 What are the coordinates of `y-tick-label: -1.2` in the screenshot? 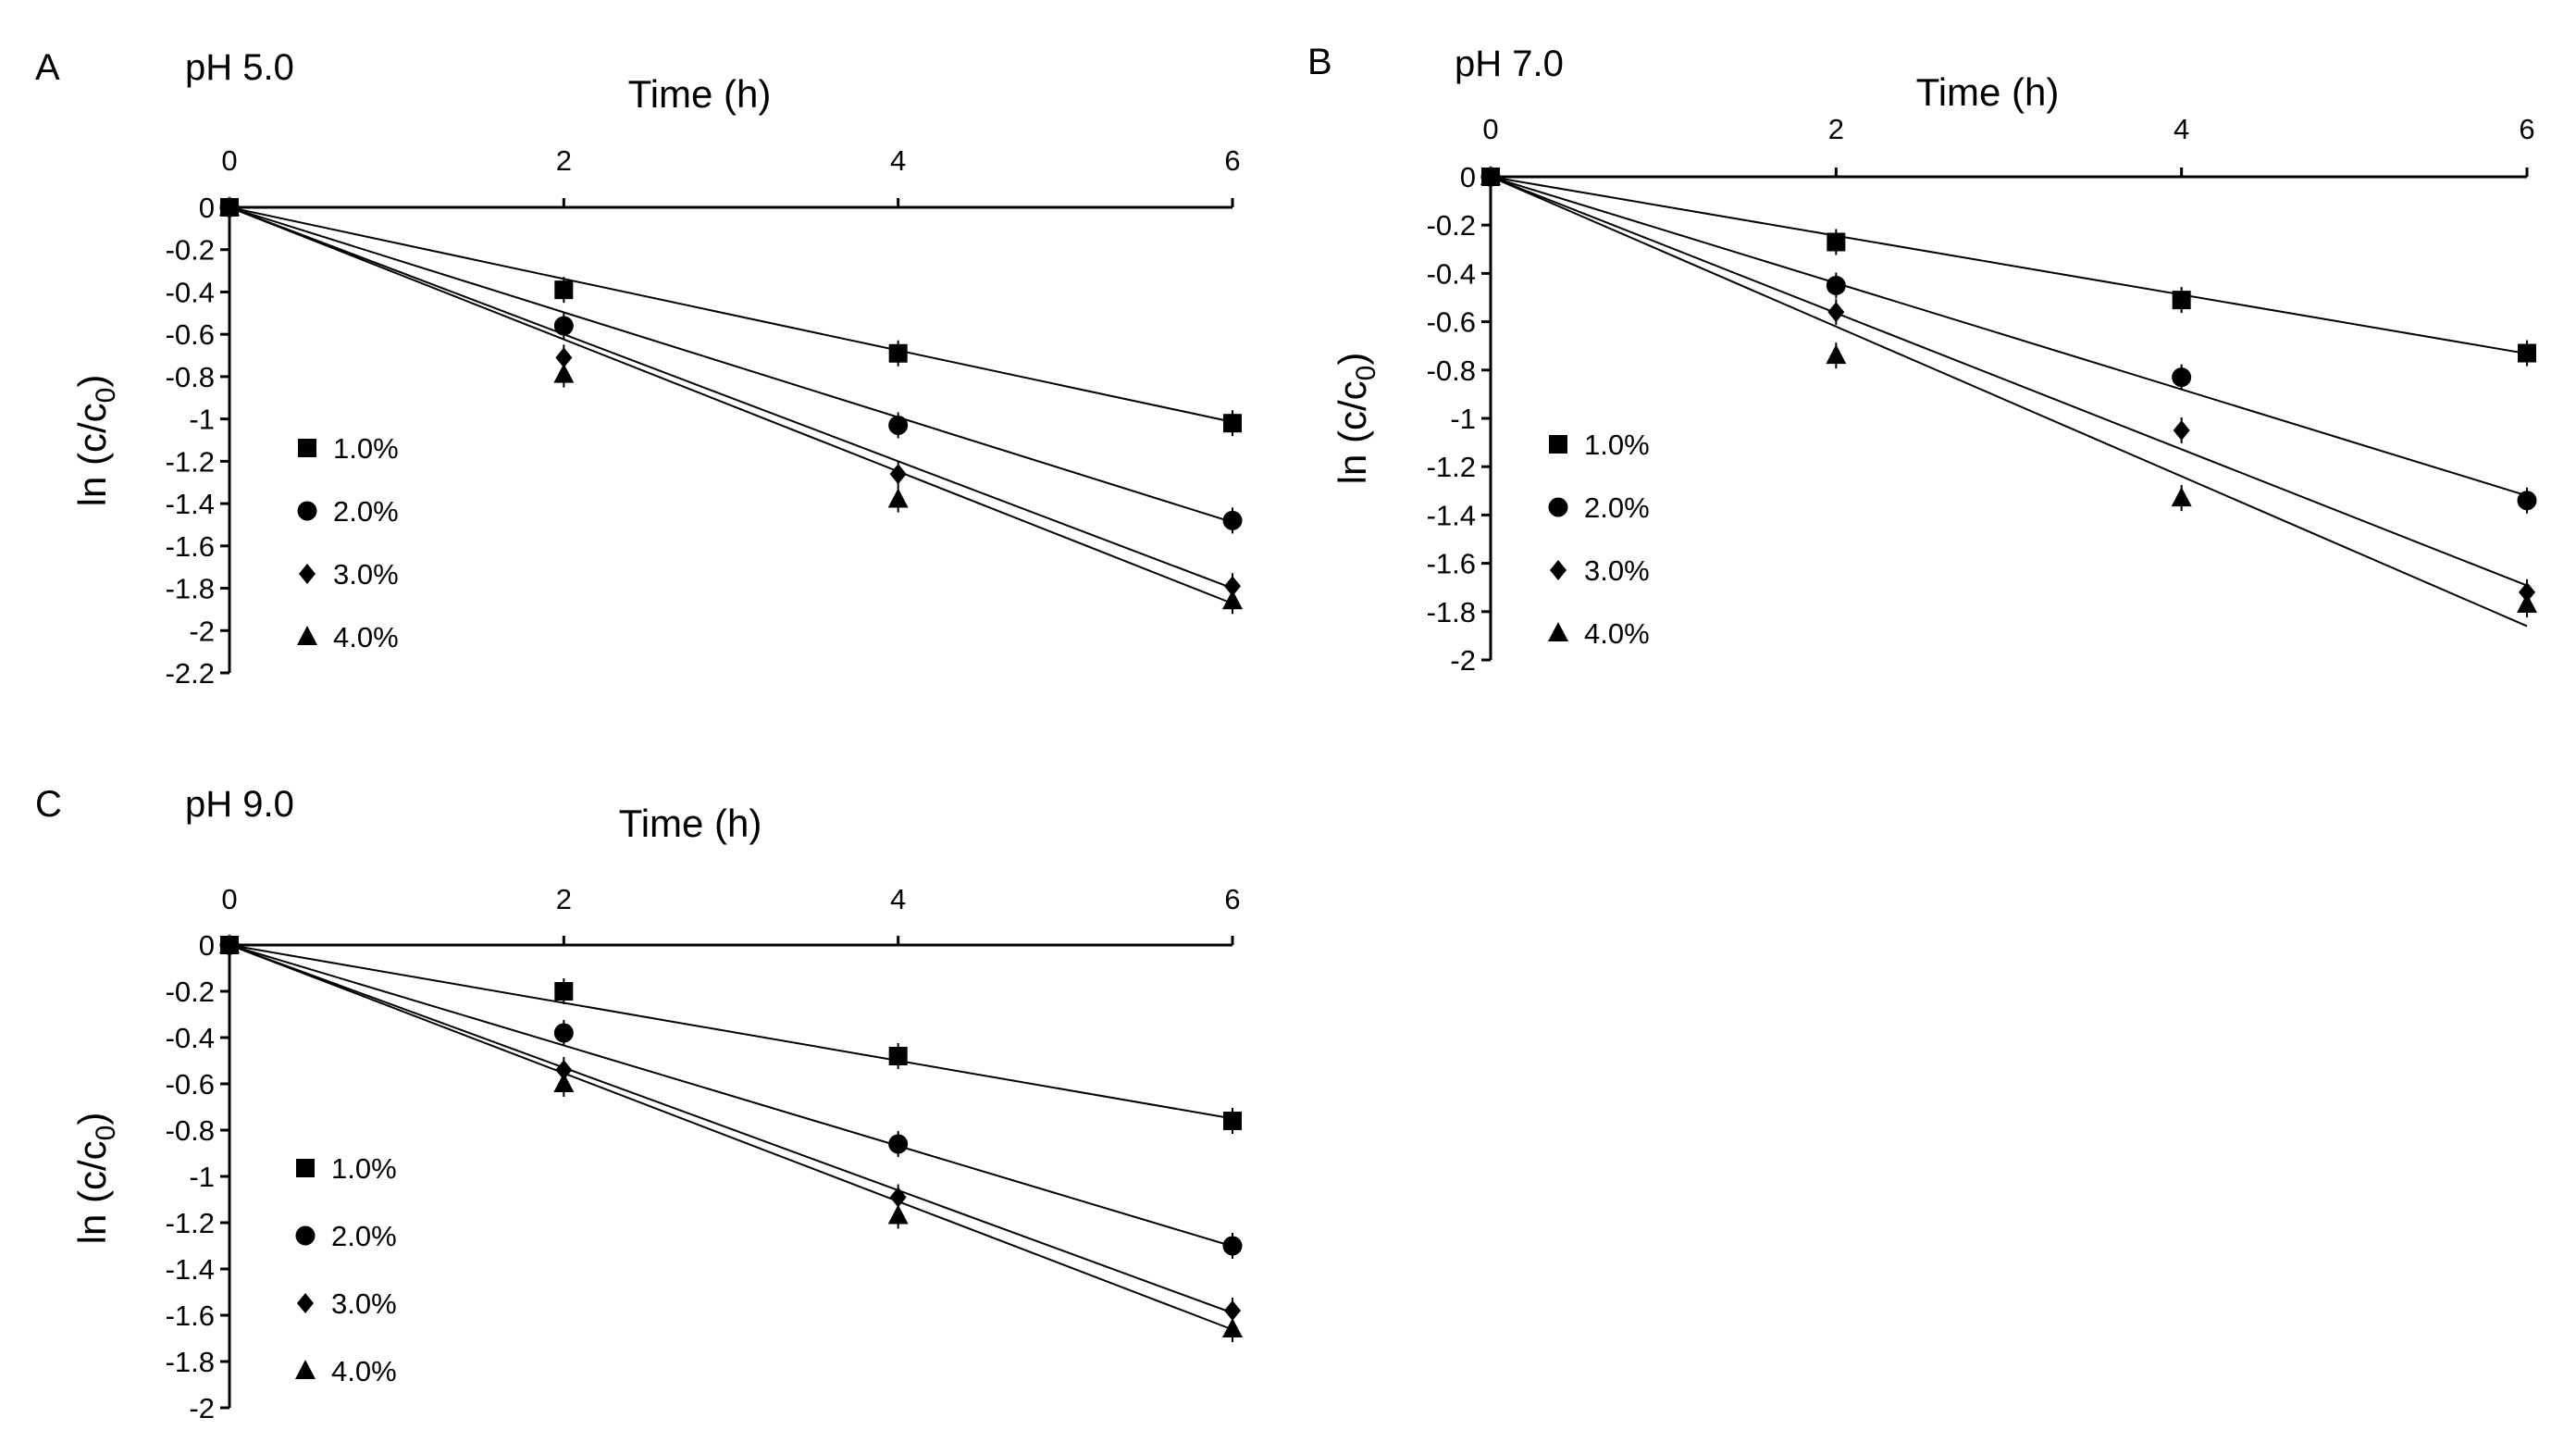 It's located at (1452, 467).